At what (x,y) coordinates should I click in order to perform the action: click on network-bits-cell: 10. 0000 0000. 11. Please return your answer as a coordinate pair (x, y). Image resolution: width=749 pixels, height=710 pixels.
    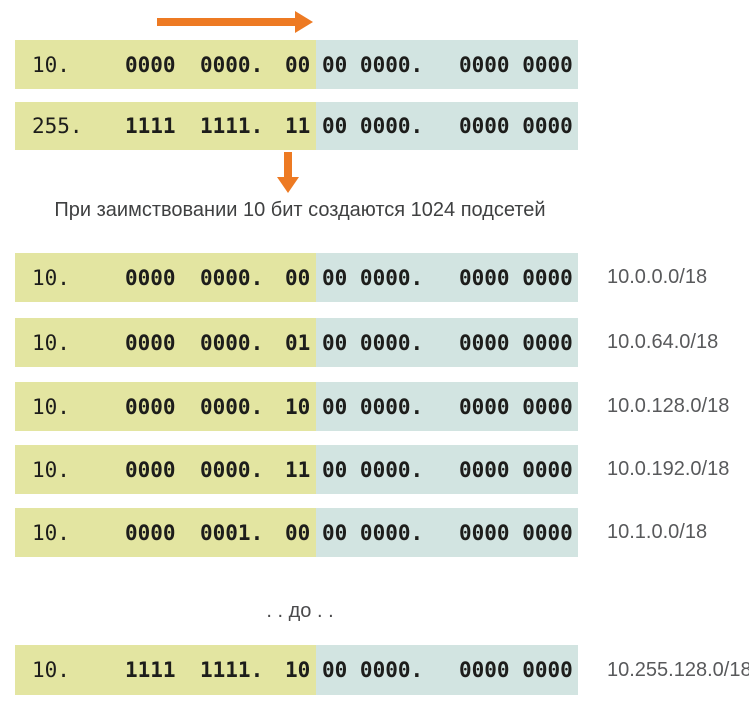
    Looking at the image, I should click on (165, 469).